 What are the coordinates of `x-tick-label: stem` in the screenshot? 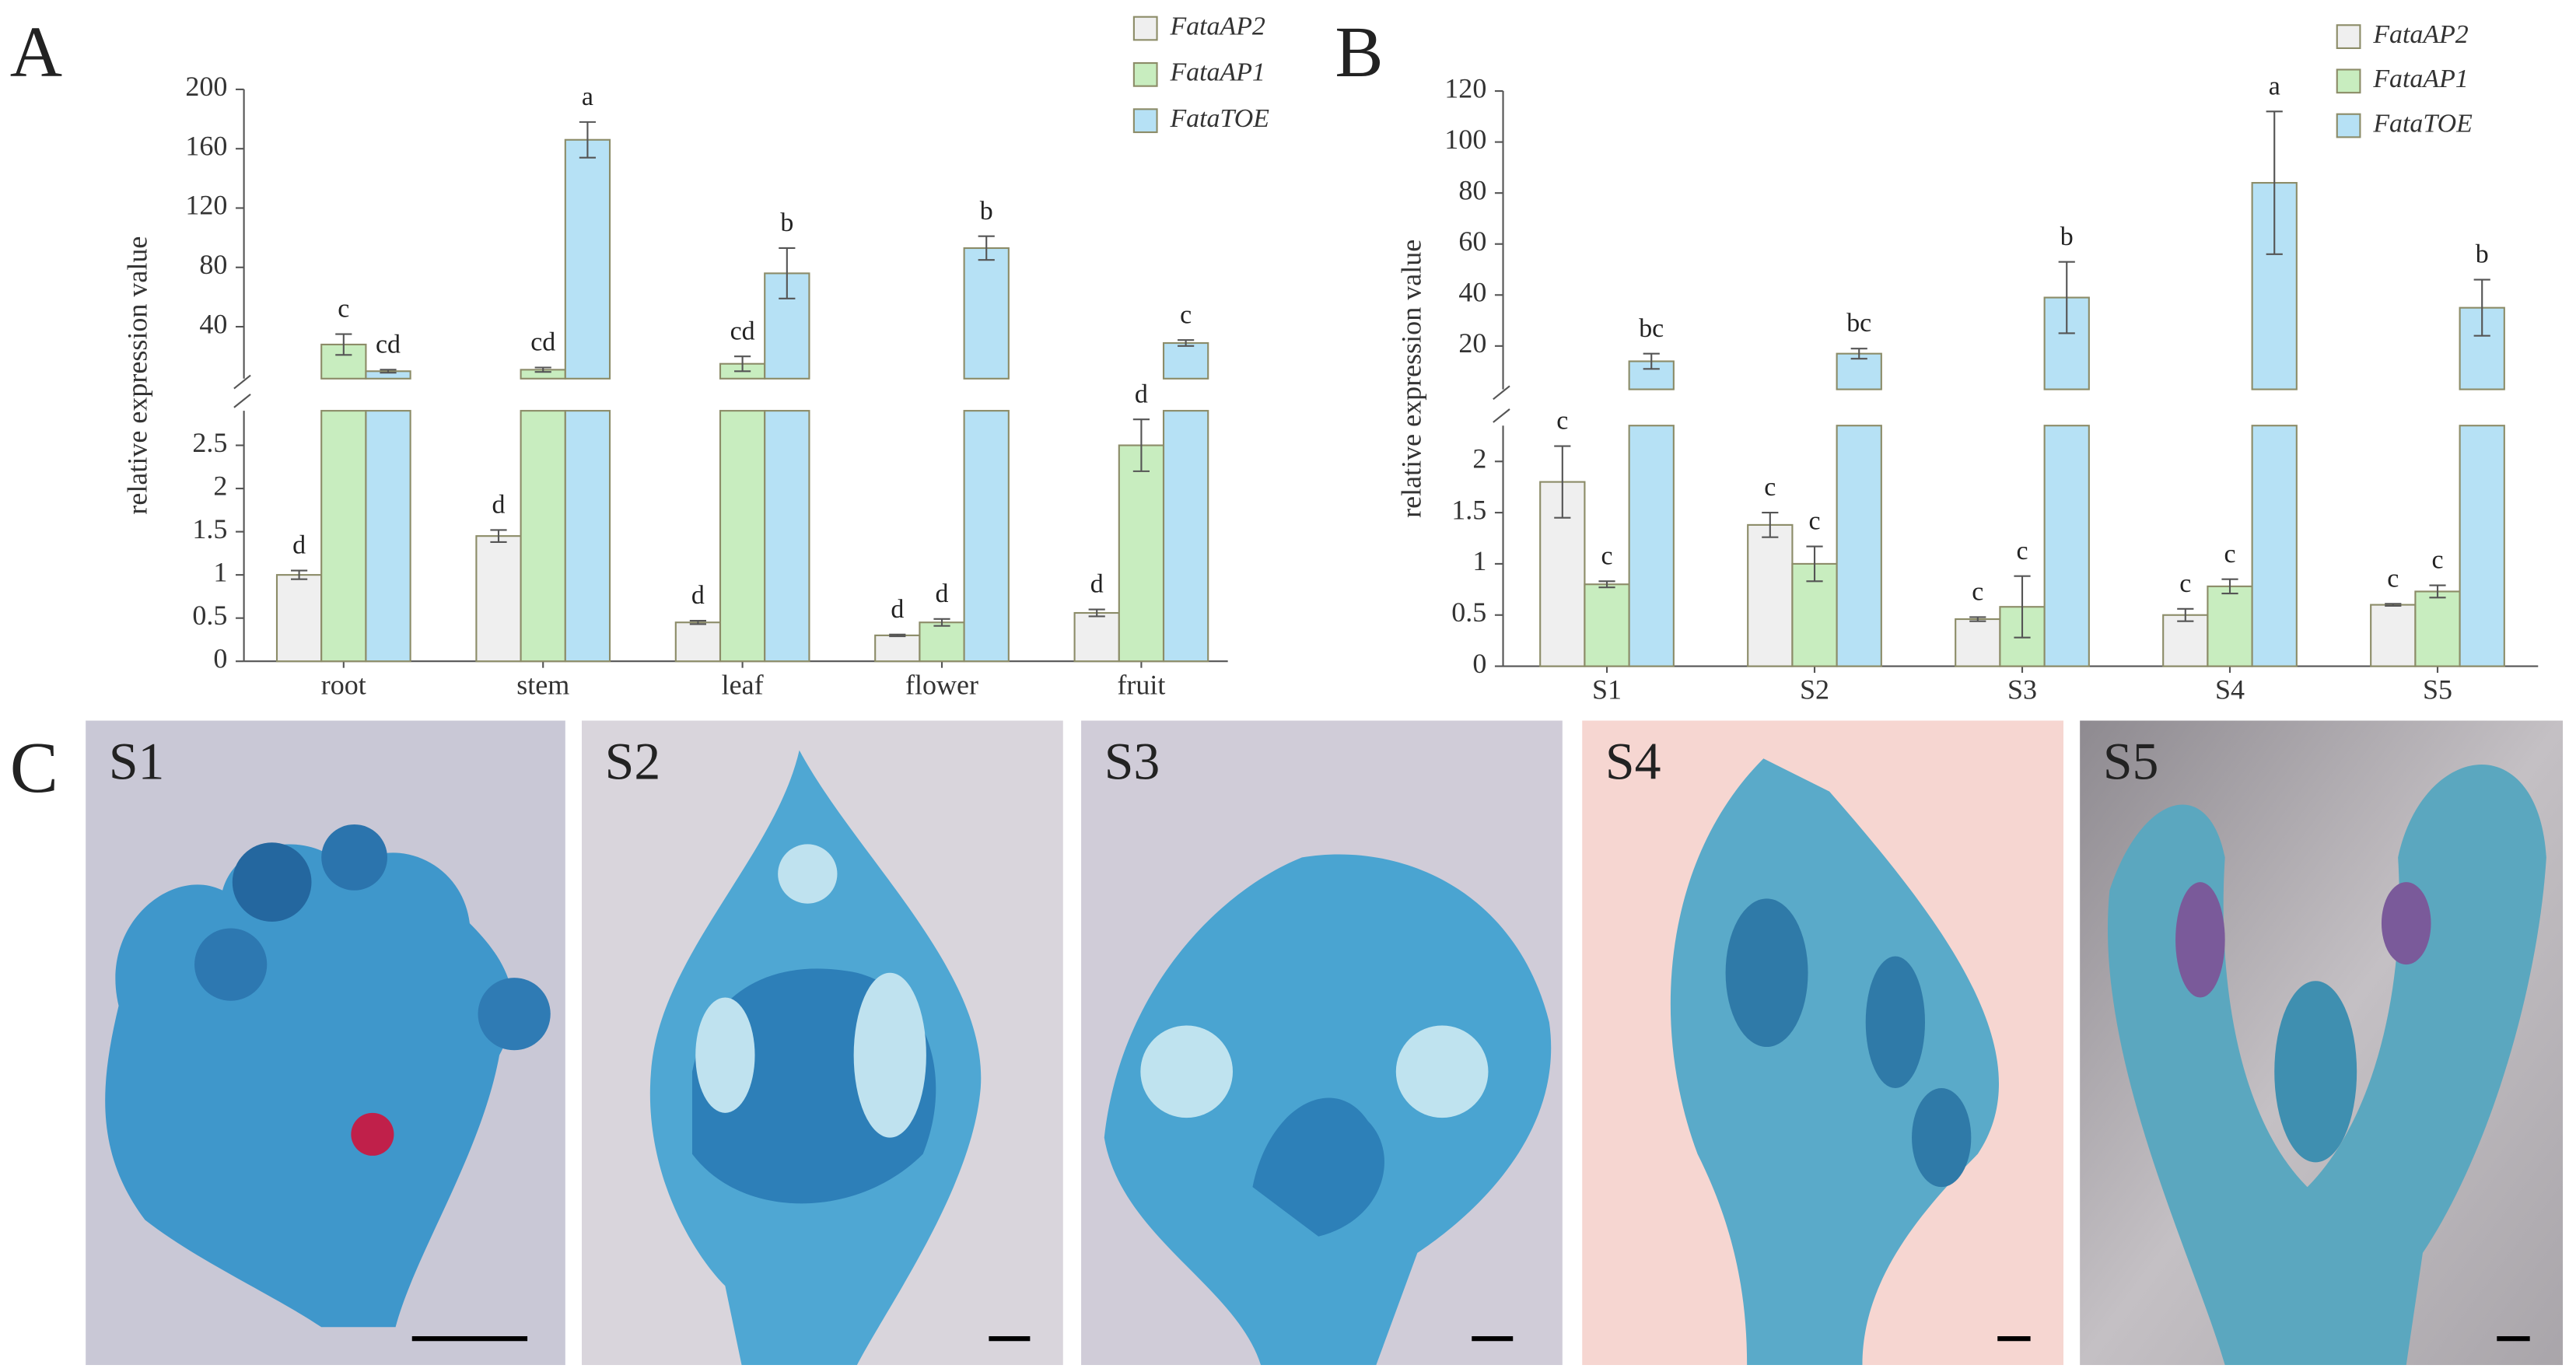 It's located at (542, 685).